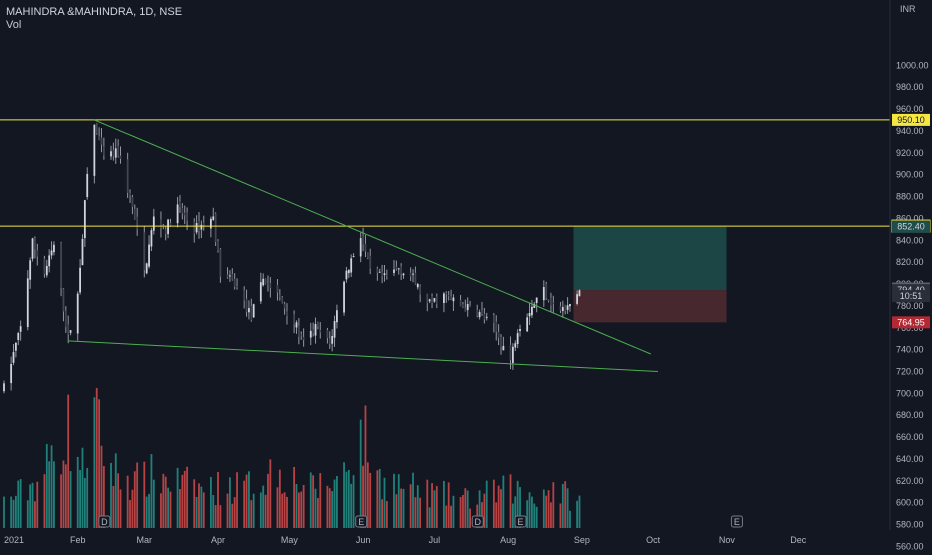 This screenshot has height=555, width=932. I want to click on symbol-title: MAHINDRA &MAHINDRA, 1D, NSE, so click(94, 12).